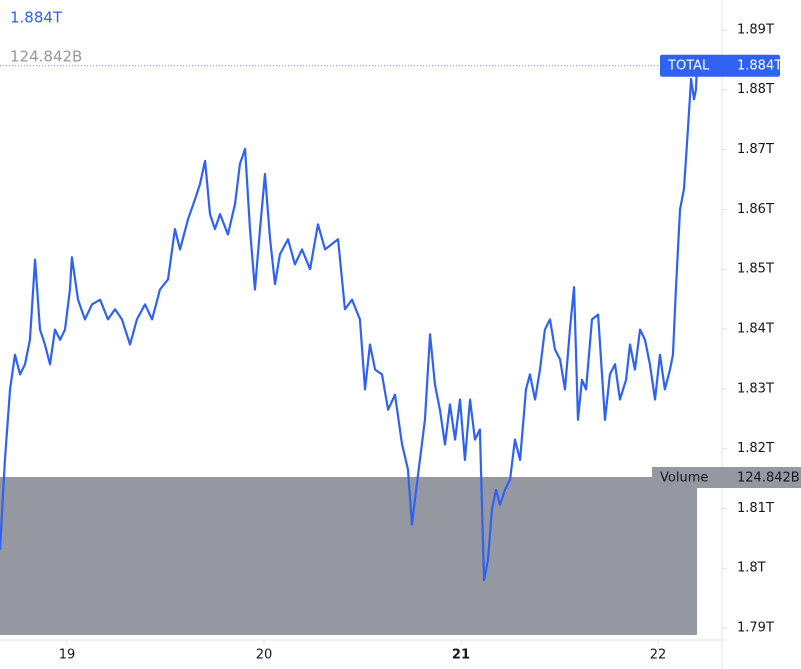 The image size is (801, 669). I want to click on y-tick-label: 1.85T, so click(755, 269).